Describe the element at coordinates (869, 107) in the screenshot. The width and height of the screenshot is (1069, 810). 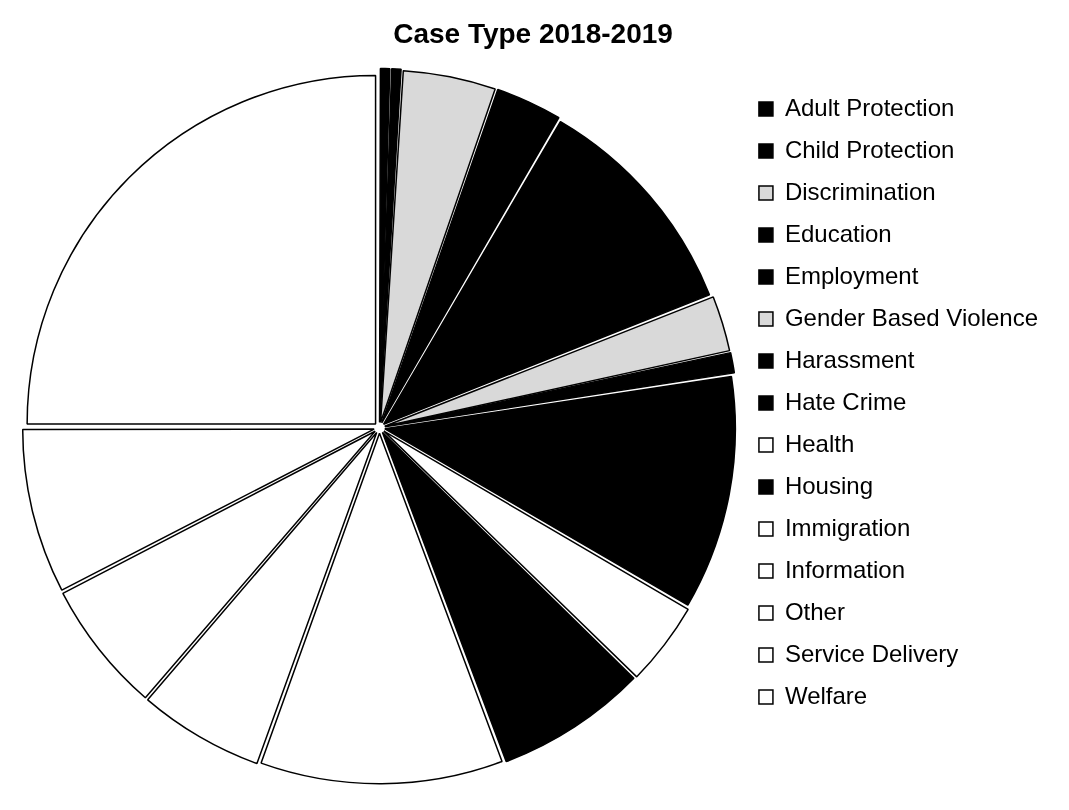
I see `legend-label: Adult Protection` at that location.